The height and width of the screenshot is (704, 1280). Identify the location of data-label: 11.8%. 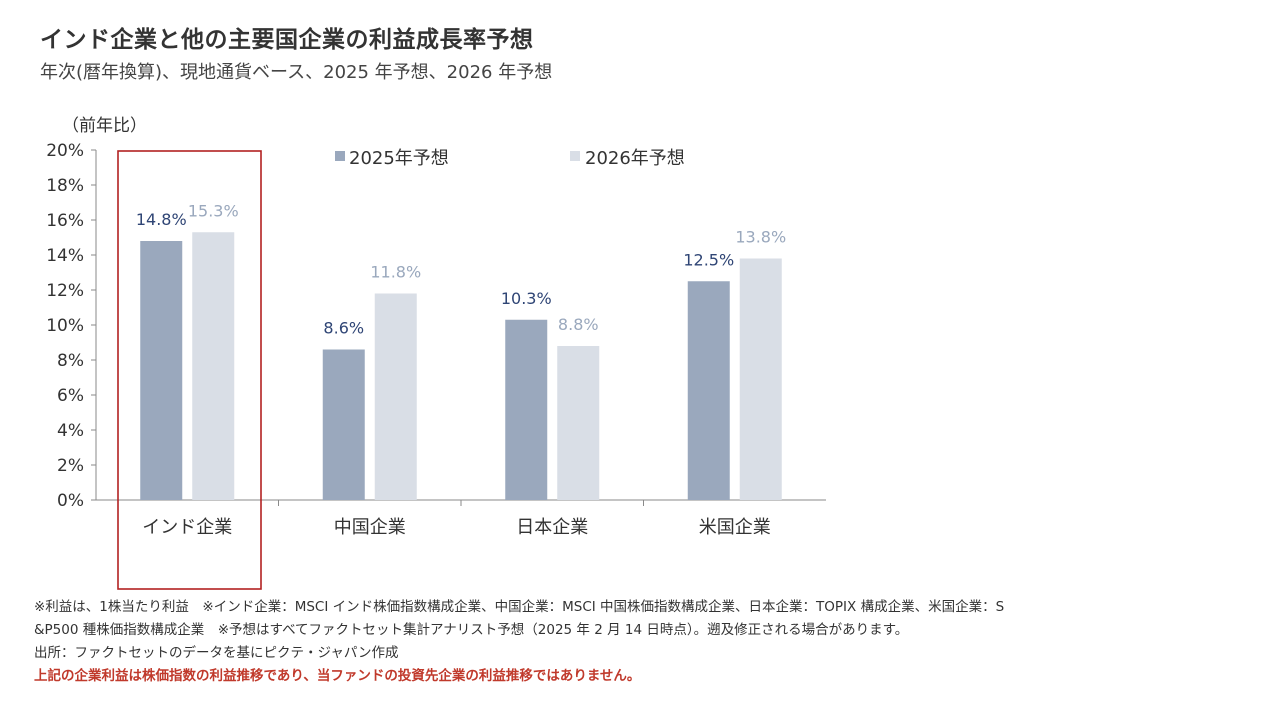
(395, 272).